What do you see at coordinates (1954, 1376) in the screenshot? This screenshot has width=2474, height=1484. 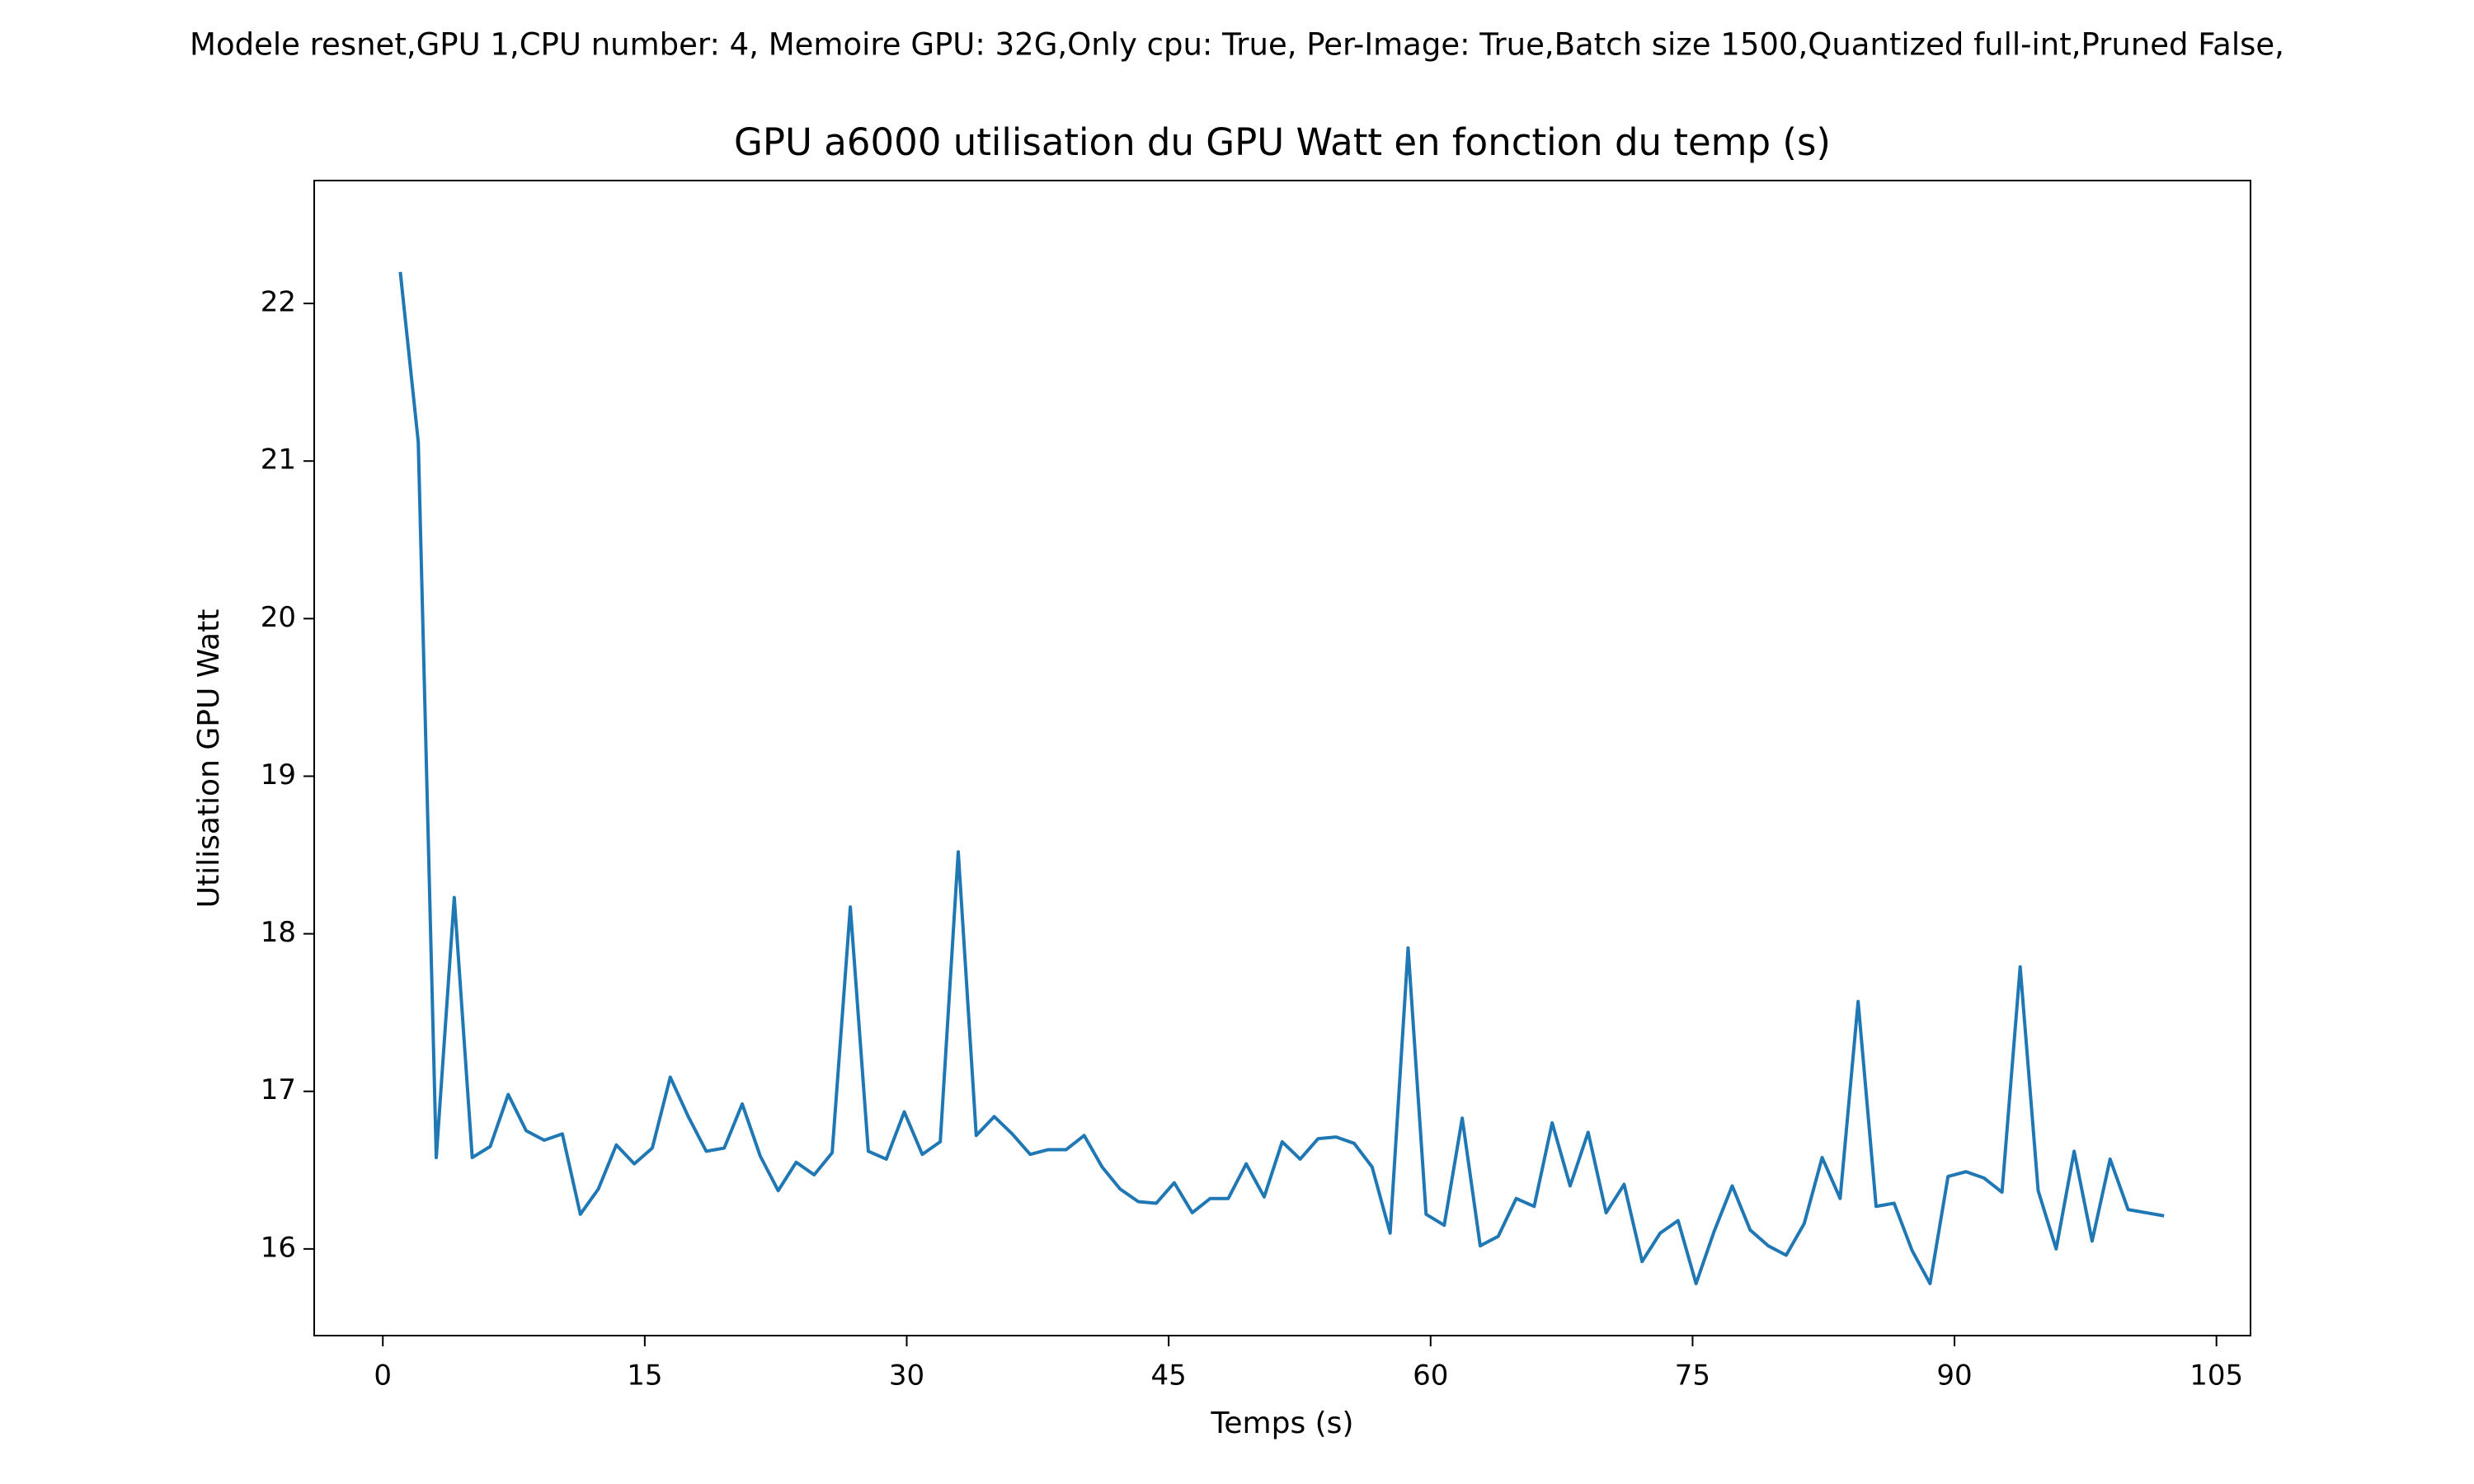 I see `x-tick-label: 90` at bounding box center [1954, 1376].